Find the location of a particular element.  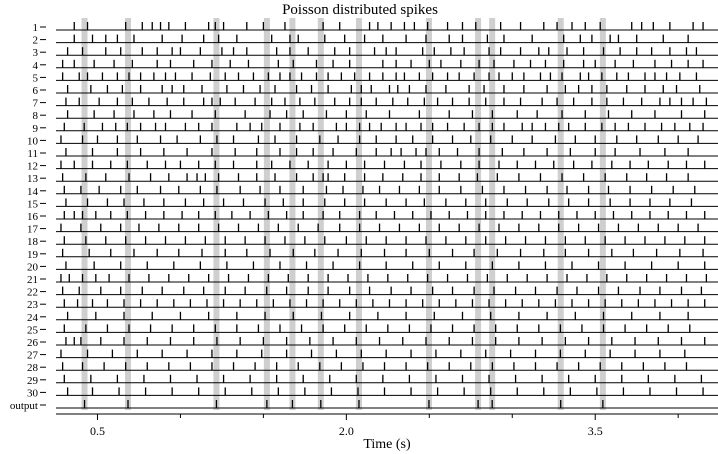

spike-row: 4 is located at coordinates (375, 65).